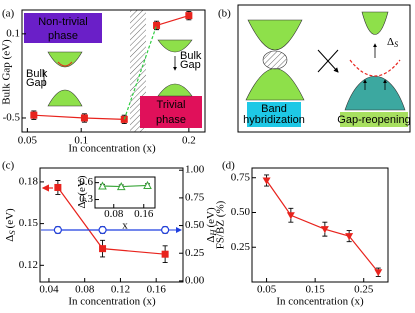 The width and height of the screenshot is (415, 313). Describe the element at coordinates (63, 22) in the screenshot. I see `annotation: Non-trivial` at that location.